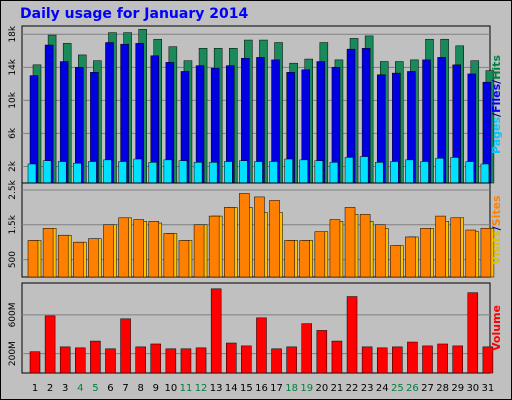 Image resolution: width=512 pixels, height=400 pixels. What do you see at coordinates (397, 388) in the screenshot?
I see `x-tick-label: 25` at bounding box center [397, 388].